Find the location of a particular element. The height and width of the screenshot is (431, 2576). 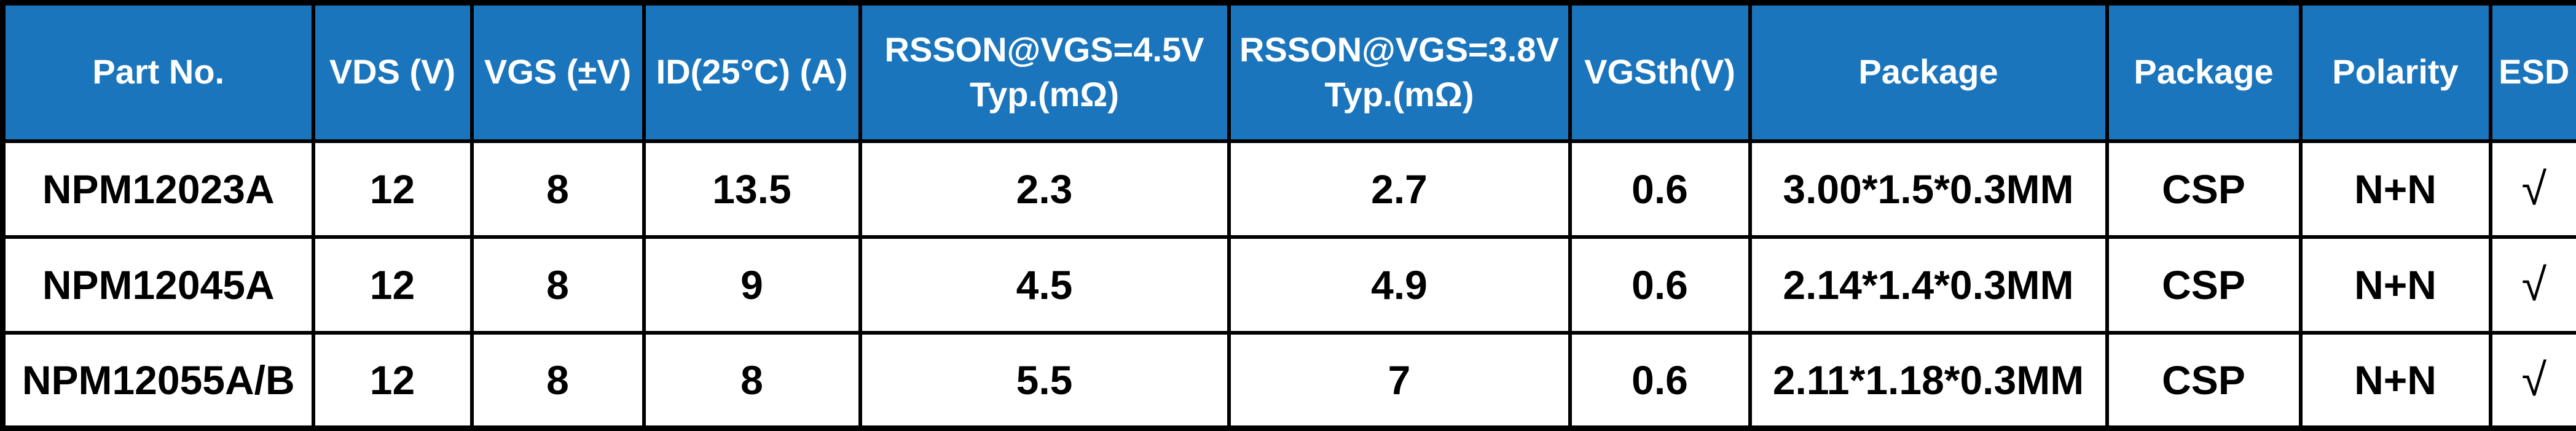

col-header-polarity: Polarity is located at coordinates (2396, 72).